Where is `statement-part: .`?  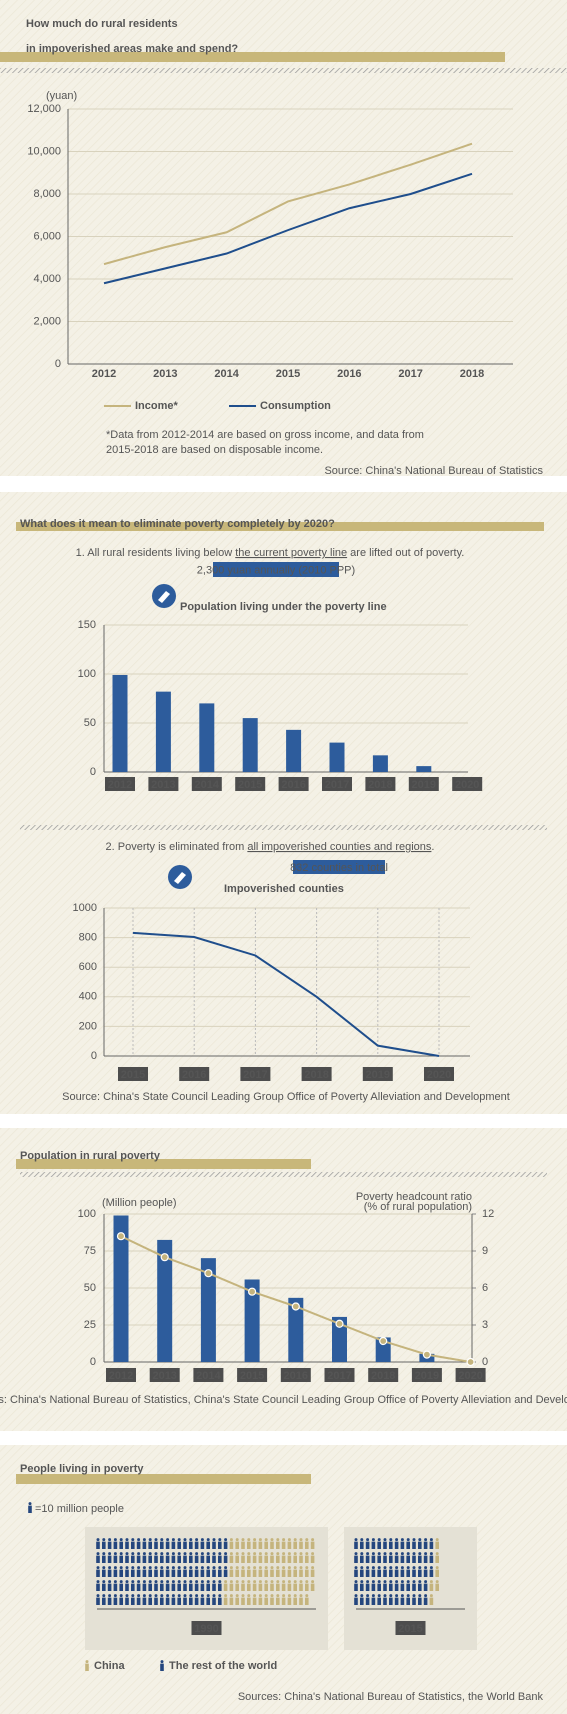
statement-part: . is located at coordinates (432, 847).